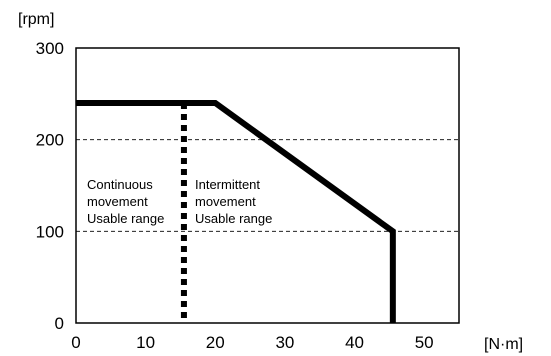 This screenshot has height=356, width=551. What do you see at coordinates (145, 342) in the screenshot?
I see `x-tick-label: 10` at bounding box center [145, 342].